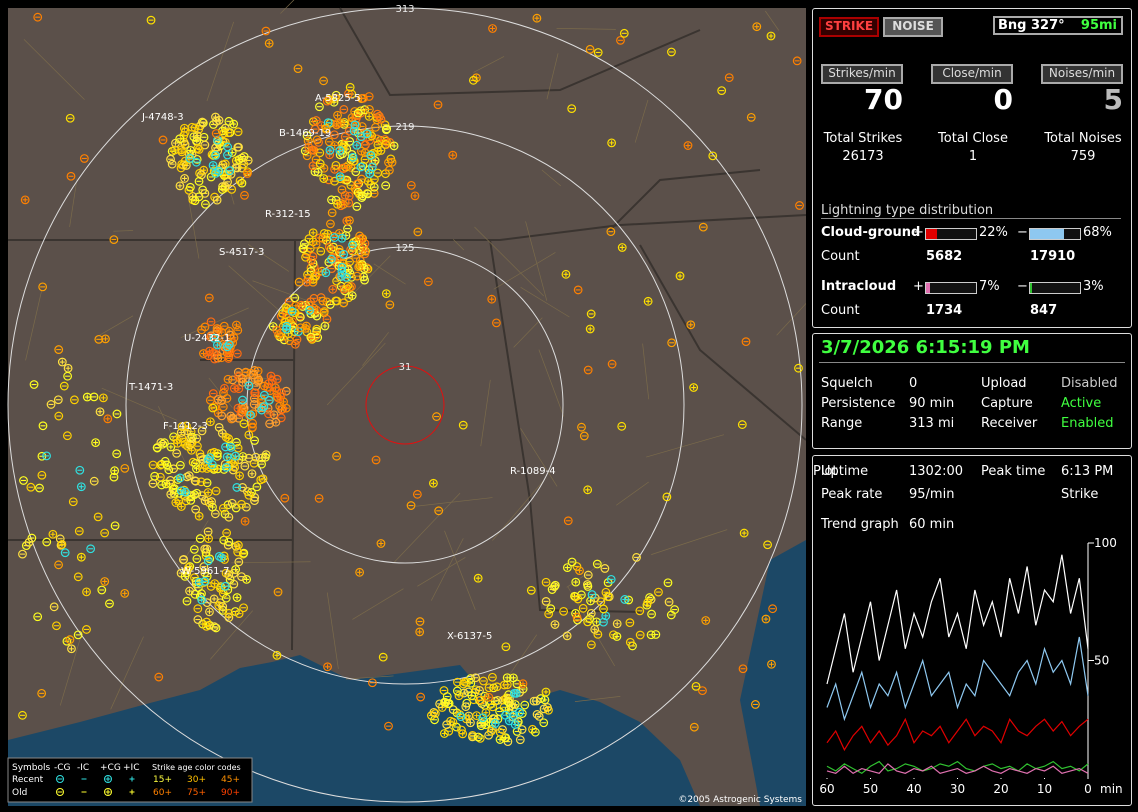  Describe the element at coordinates (407, 227) in the screenshot. I see `state-line` at that location.